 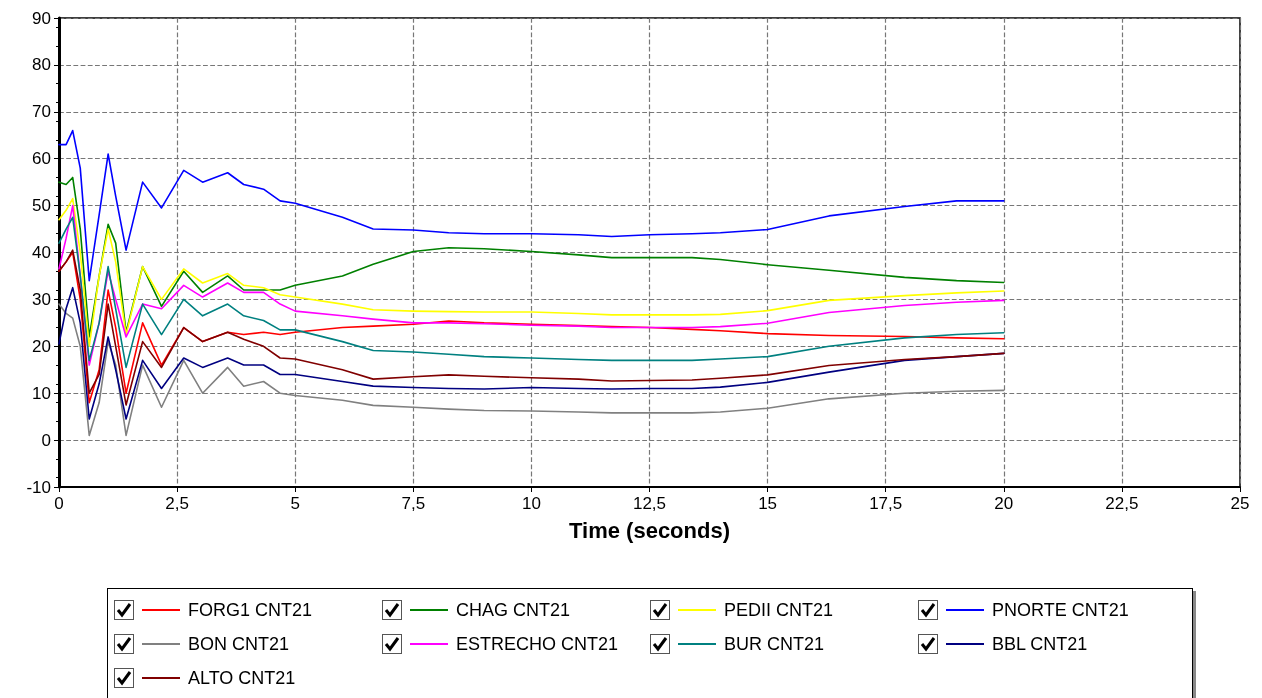 What do you see at coordinates (41, 65) in the screenshot?
I see `y-tick-label: 80` at bounding box center [41, 65].